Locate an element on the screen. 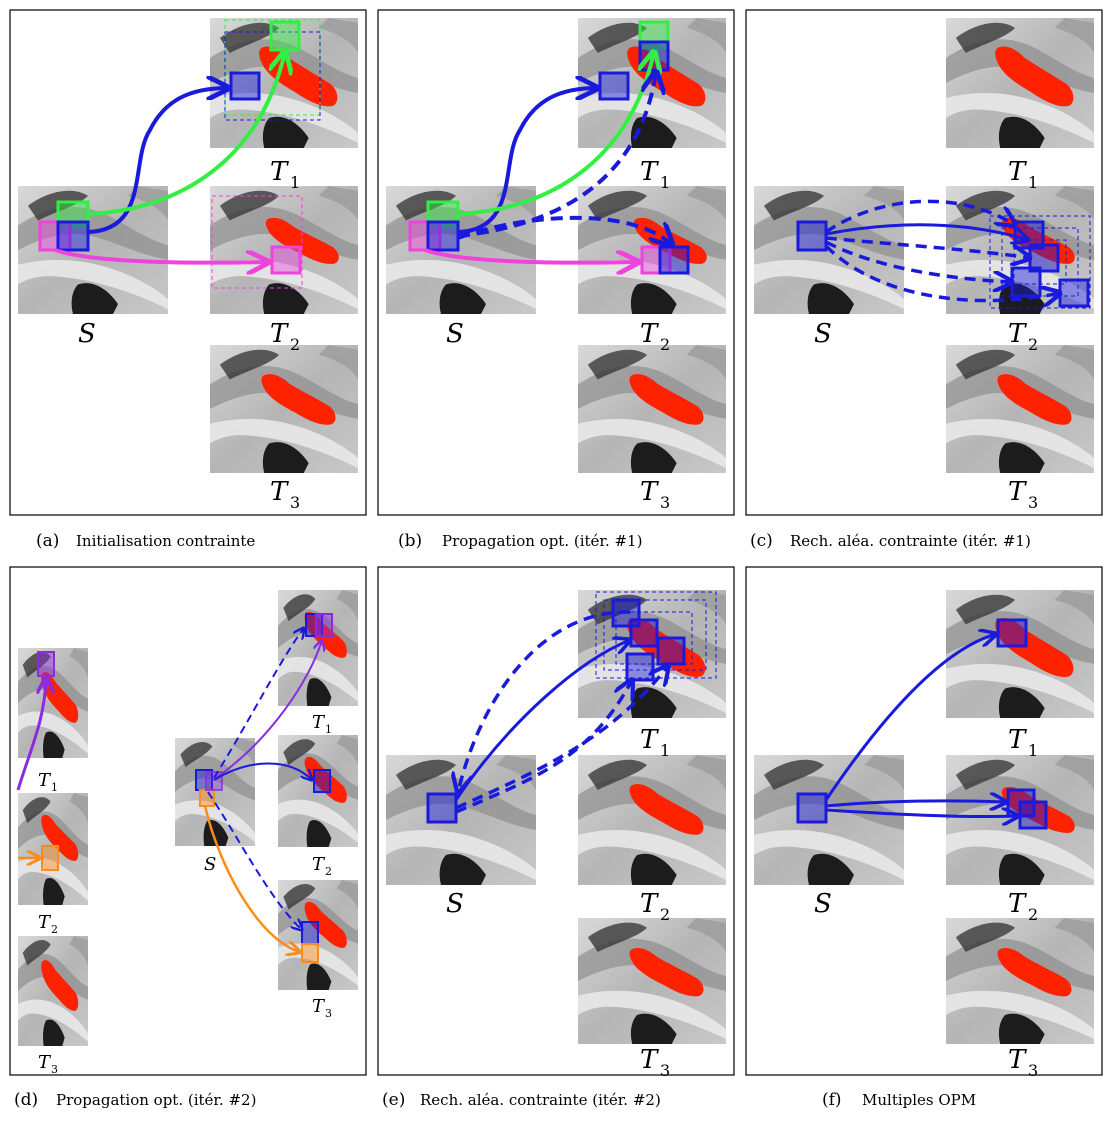  t1-green-patch is located at coordinates (285, 36).